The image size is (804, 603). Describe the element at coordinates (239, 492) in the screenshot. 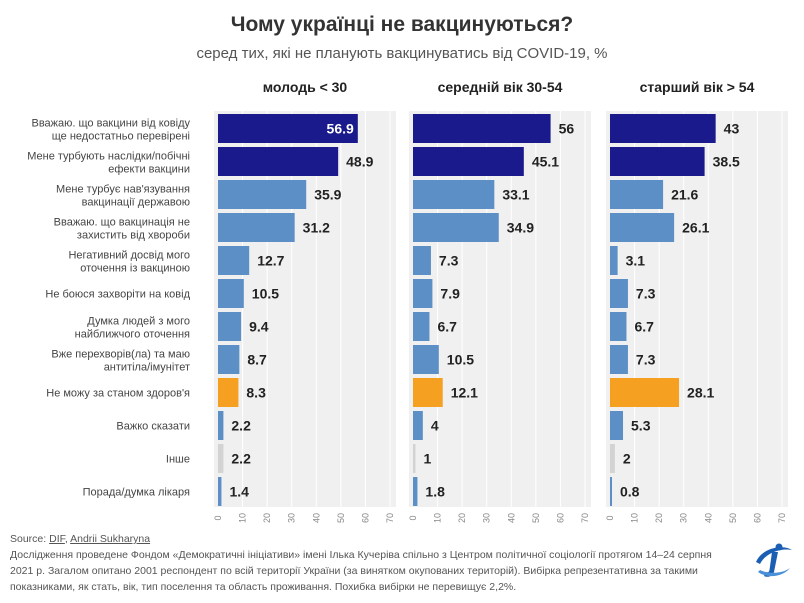

I see `data-label: 1.4` at that location.